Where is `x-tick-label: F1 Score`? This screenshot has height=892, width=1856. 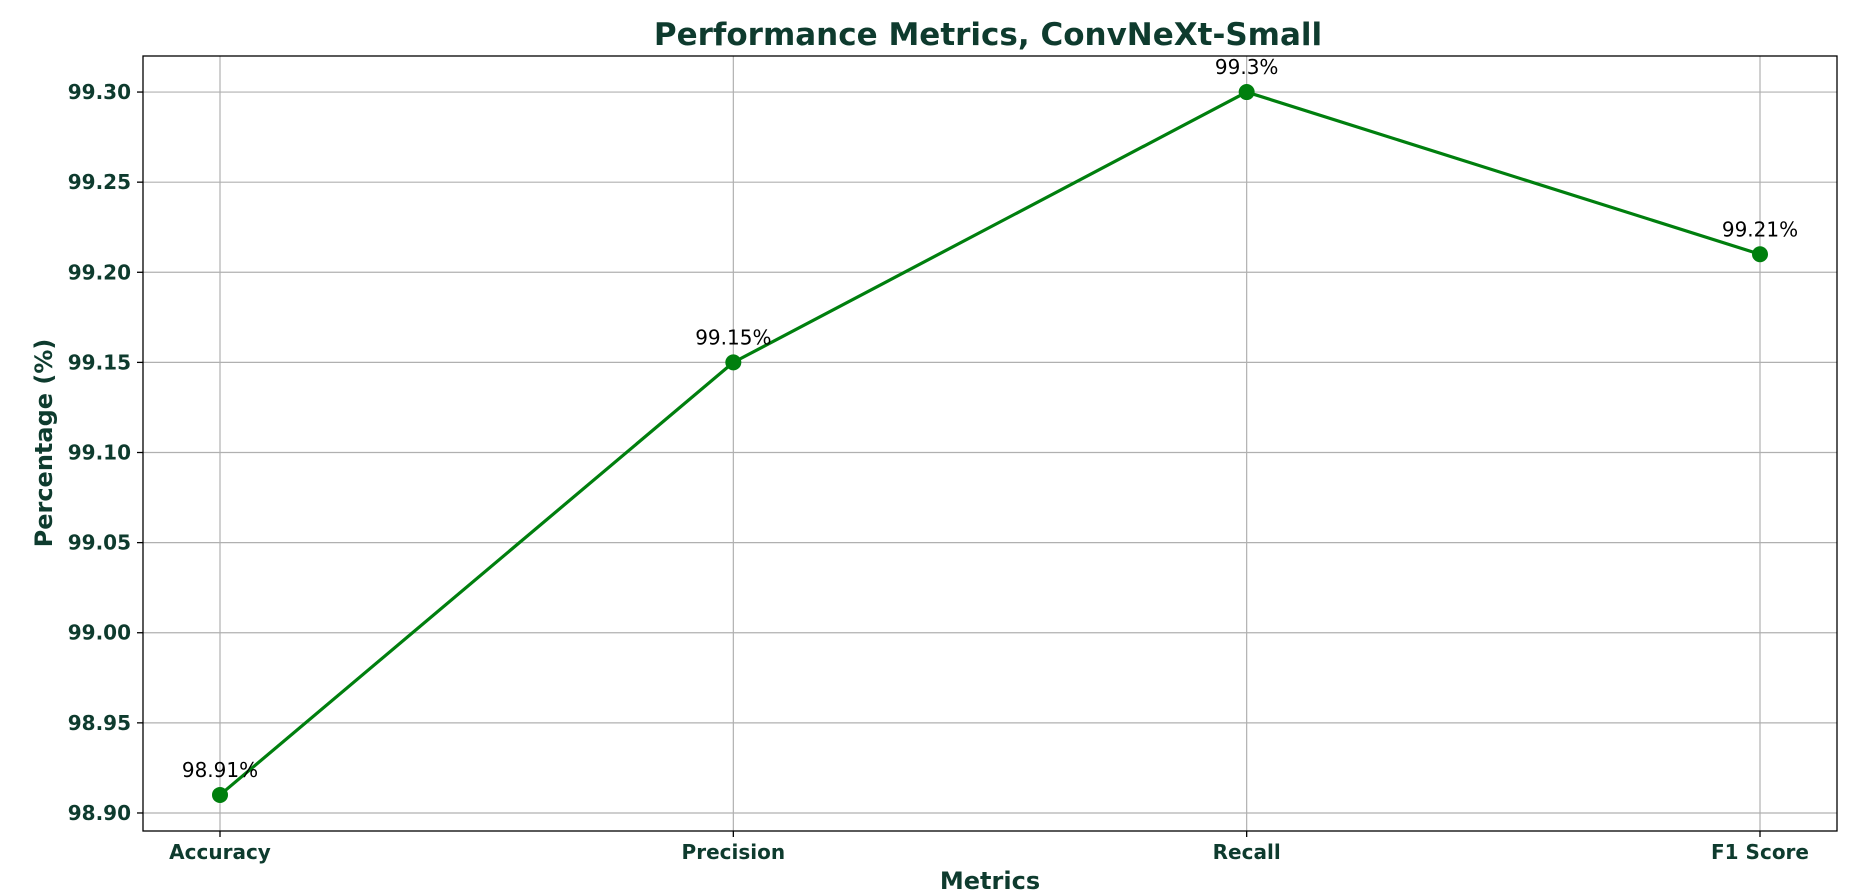
x-tick-label: F1 Score is located at coordinates (1760, 852).